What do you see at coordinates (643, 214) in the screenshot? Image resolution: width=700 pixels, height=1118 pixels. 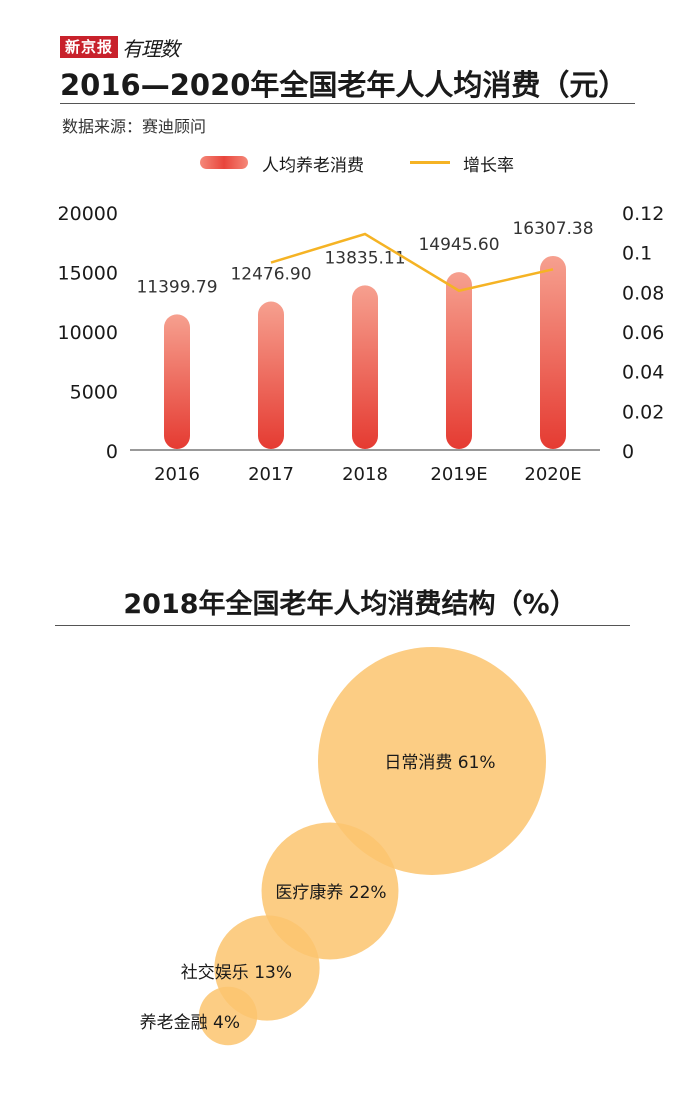 I see `y2-axis-tick-label: 0.12` at bounding box center [643, 214].